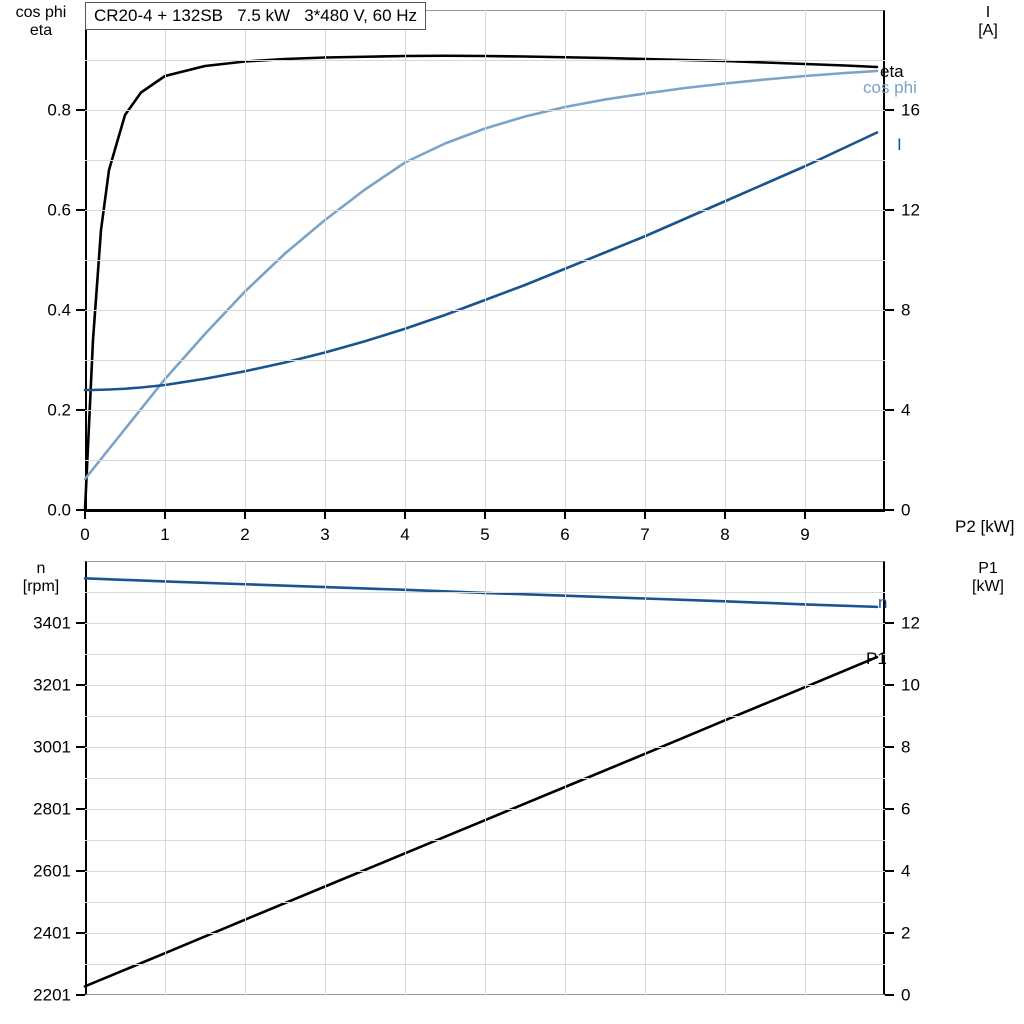 The height and width of the screenshot is (1024, 1024). I want to click on chart-title-box: CR20-4 + 132SB 7.5 kW 3*480 V, 60 Hz, so click(256, 16).